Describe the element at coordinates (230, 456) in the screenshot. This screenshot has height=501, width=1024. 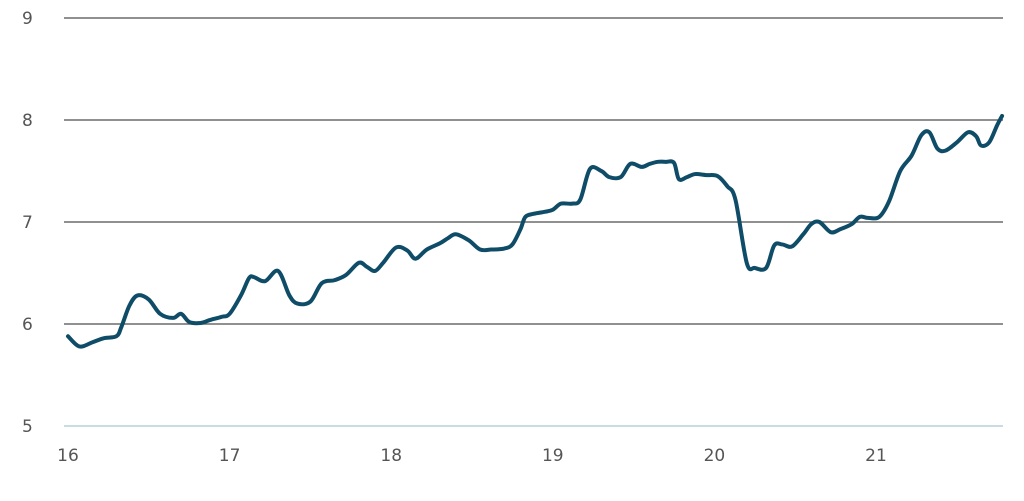
I see `x-tick-label-17: 17` at that location.